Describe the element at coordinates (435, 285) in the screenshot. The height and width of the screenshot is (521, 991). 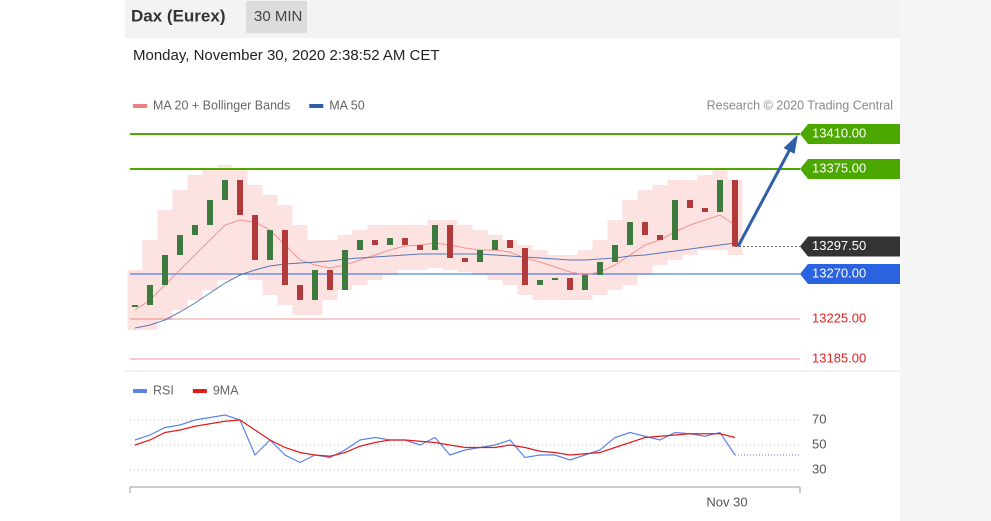
I see `ma-line` at that location.